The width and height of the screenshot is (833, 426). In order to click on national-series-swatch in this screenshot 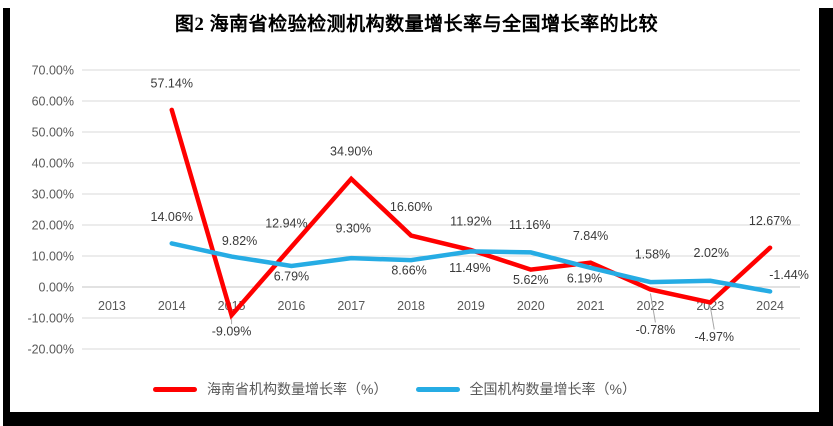, I will do `click(437, 389)`.